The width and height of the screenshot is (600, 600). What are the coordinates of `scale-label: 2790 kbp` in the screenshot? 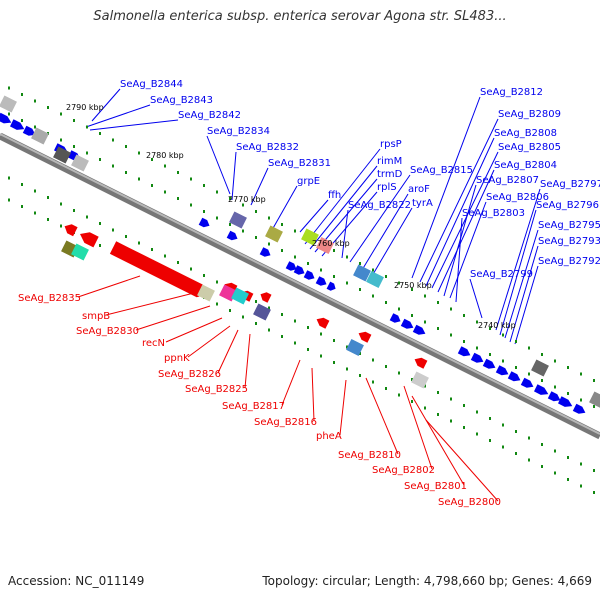 It's located at (85, 107).